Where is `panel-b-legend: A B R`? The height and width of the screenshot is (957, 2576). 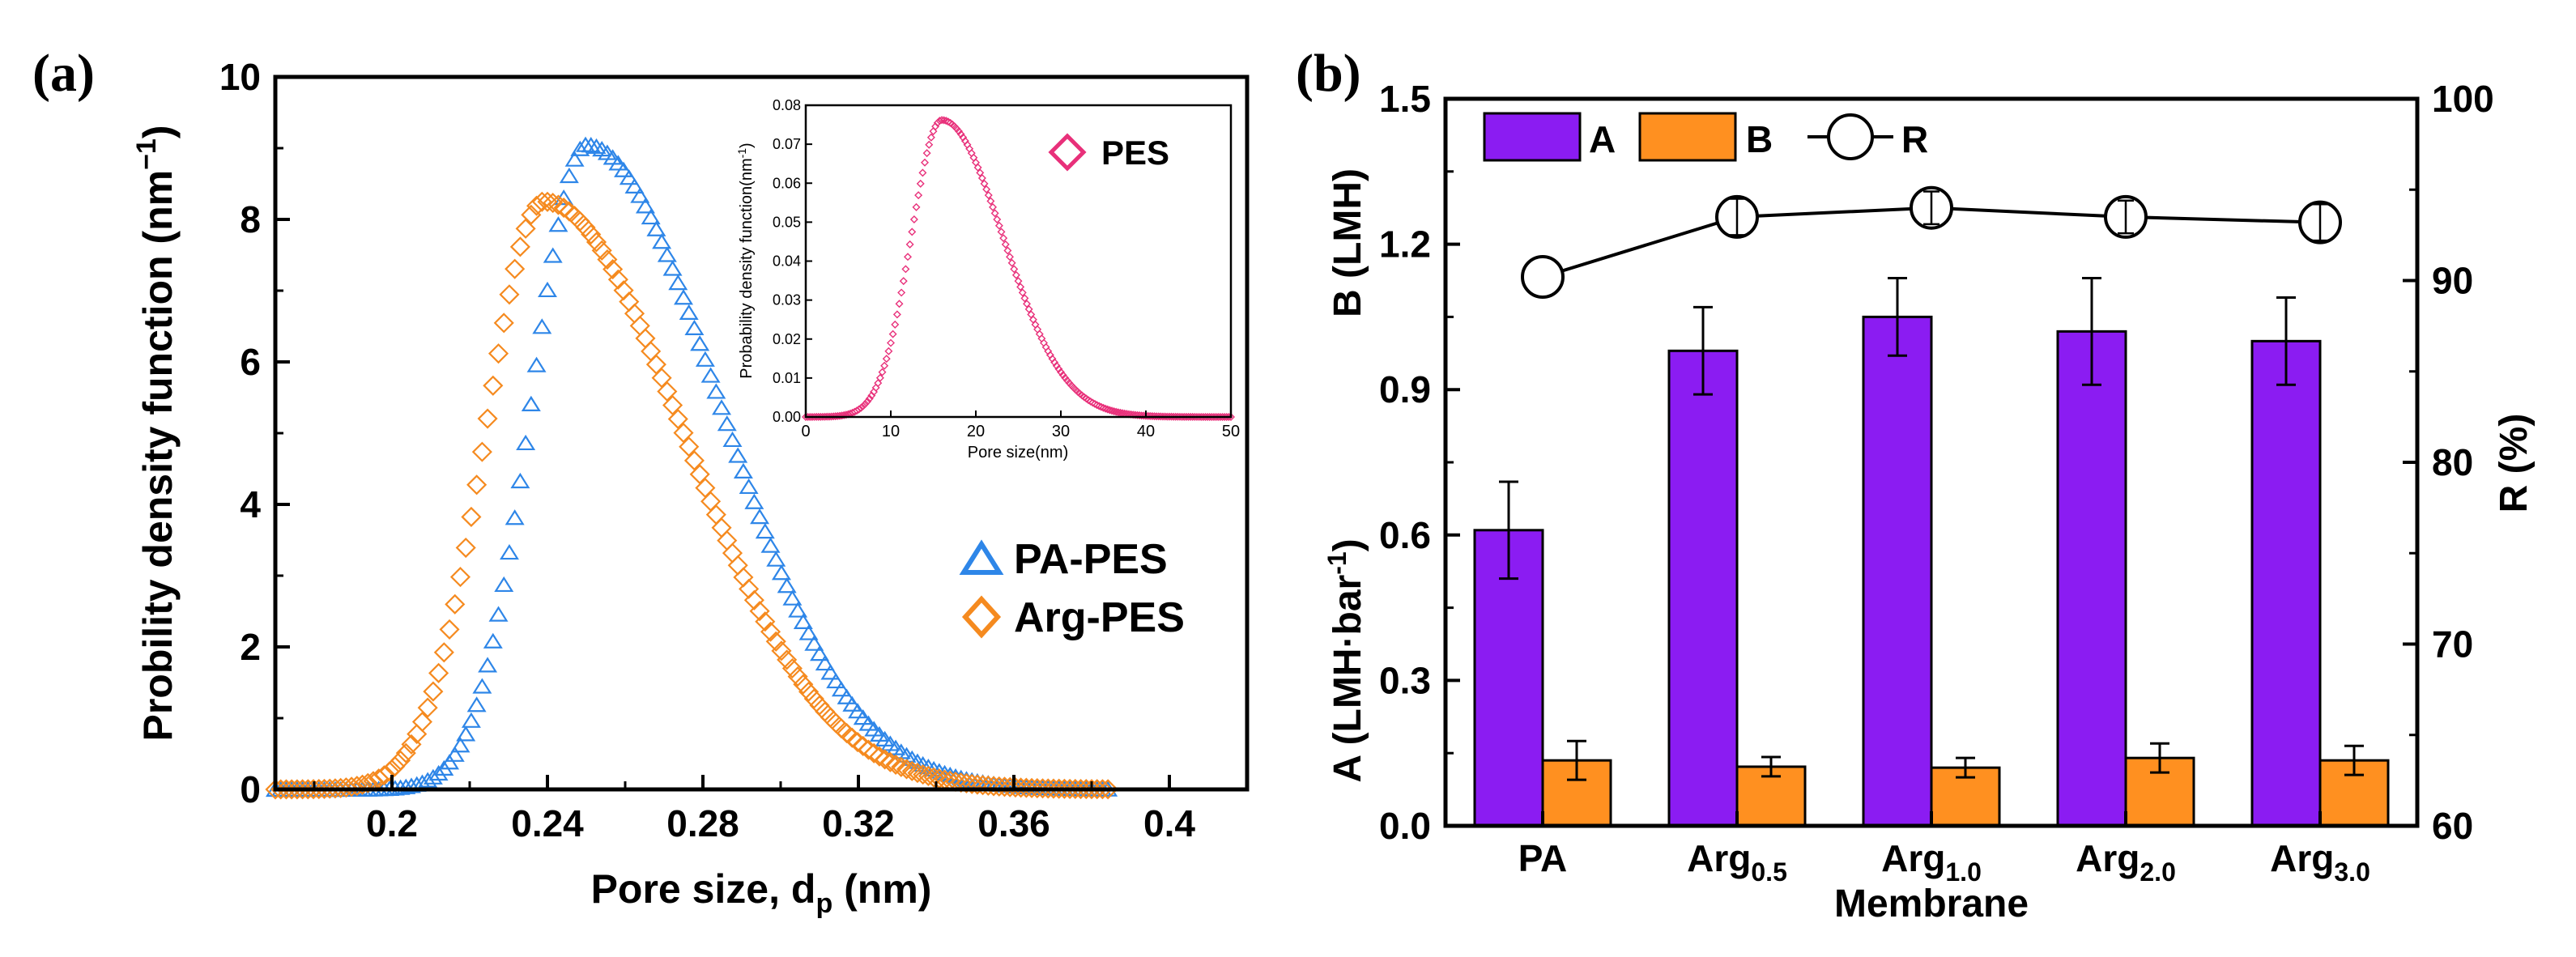 panel-b-legend: A B R is located at coordinates (1705, 137).